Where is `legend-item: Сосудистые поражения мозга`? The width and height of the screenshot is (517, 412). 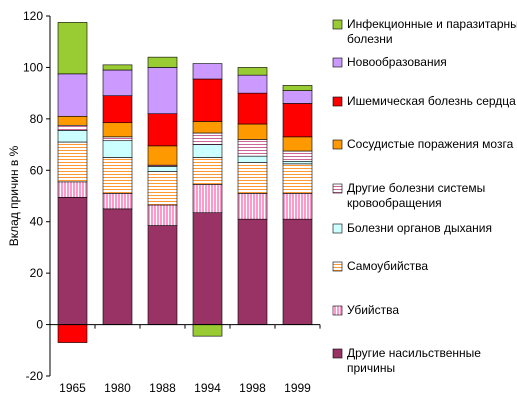 legend-item: Сосудистые поражения мозга is located at coordinates (423, 144).